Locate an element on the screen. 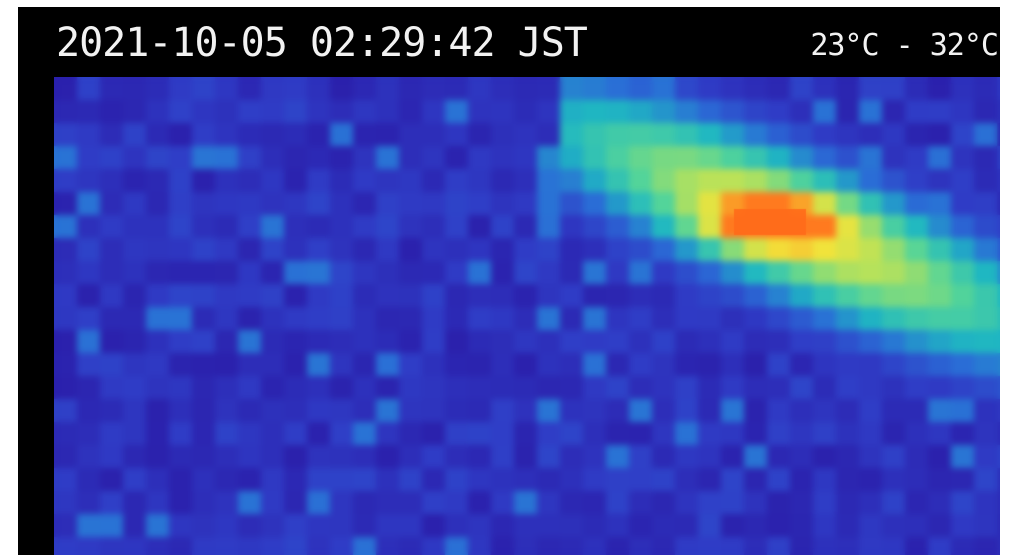 This screenshot has width=1009, height=555. overlay-header-bar: 2021-10-05 02:29:42 JST 23°C - 32°C is located at coordinates (509, 42).